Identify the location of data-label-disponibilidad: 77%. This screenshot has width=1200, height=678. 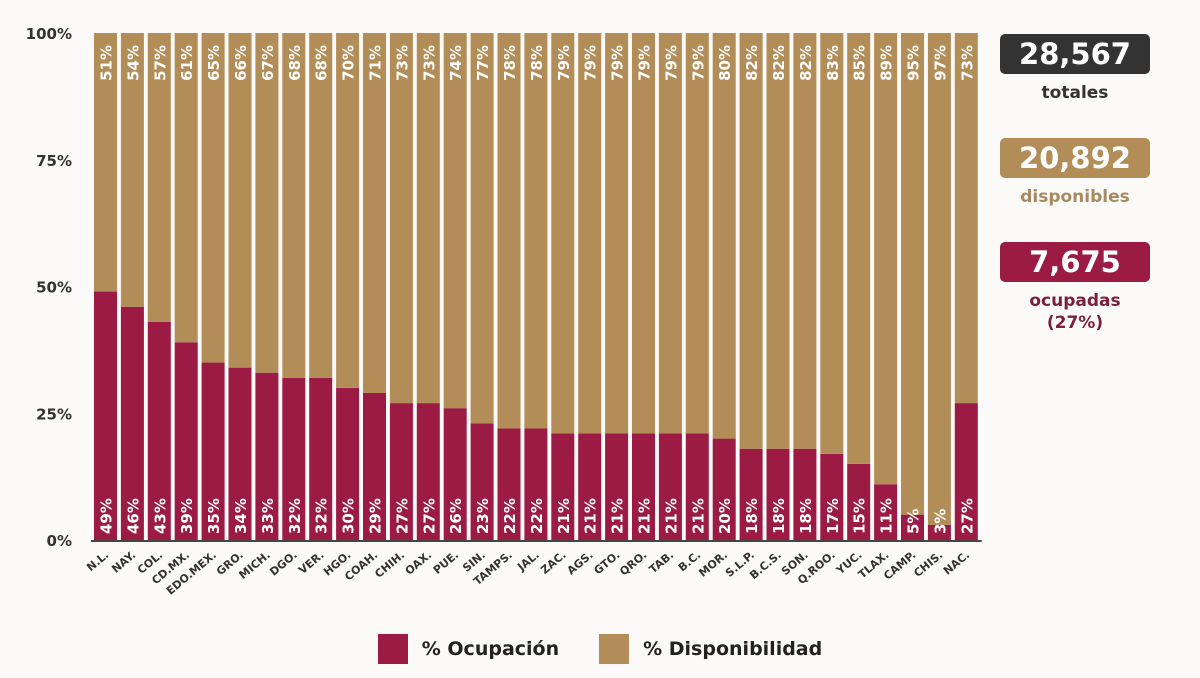
(483, 63).